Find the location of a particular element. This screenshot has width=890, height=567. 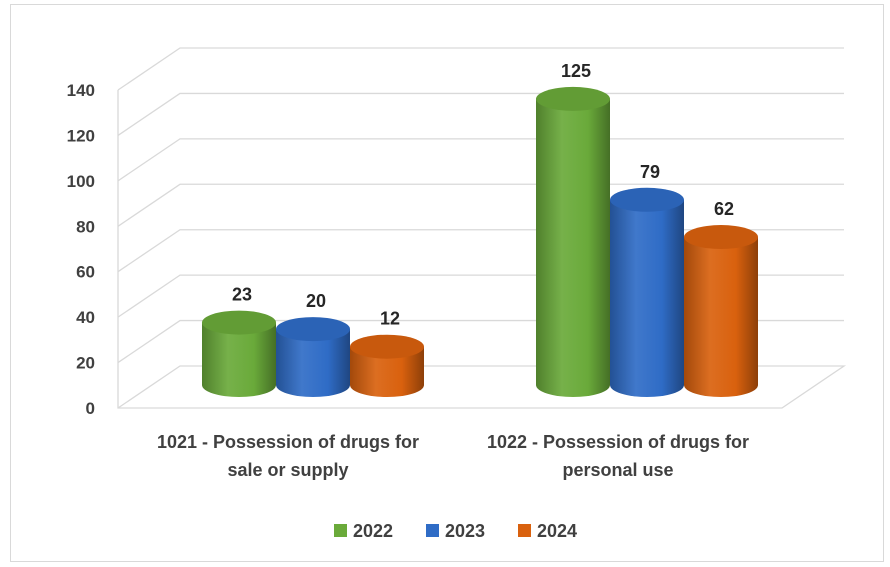

y-tick-label: 120 is located at coordinates (81, 135).